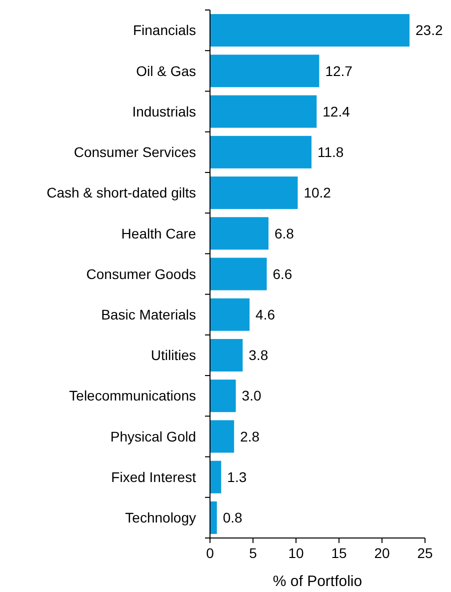 This screenshot has width=451, height=592. I want to click on x-tick-label: 20, so click(382, 553).